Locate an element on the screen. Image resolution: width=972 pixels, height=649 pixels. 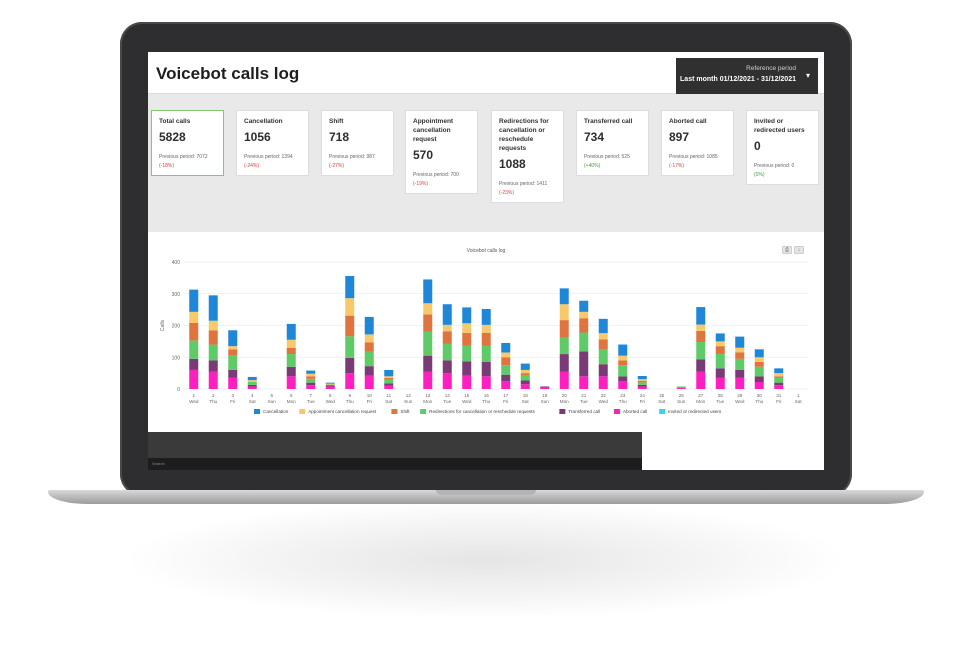
chevron-down-icon: ▾ is located at coordinates (807, 75).